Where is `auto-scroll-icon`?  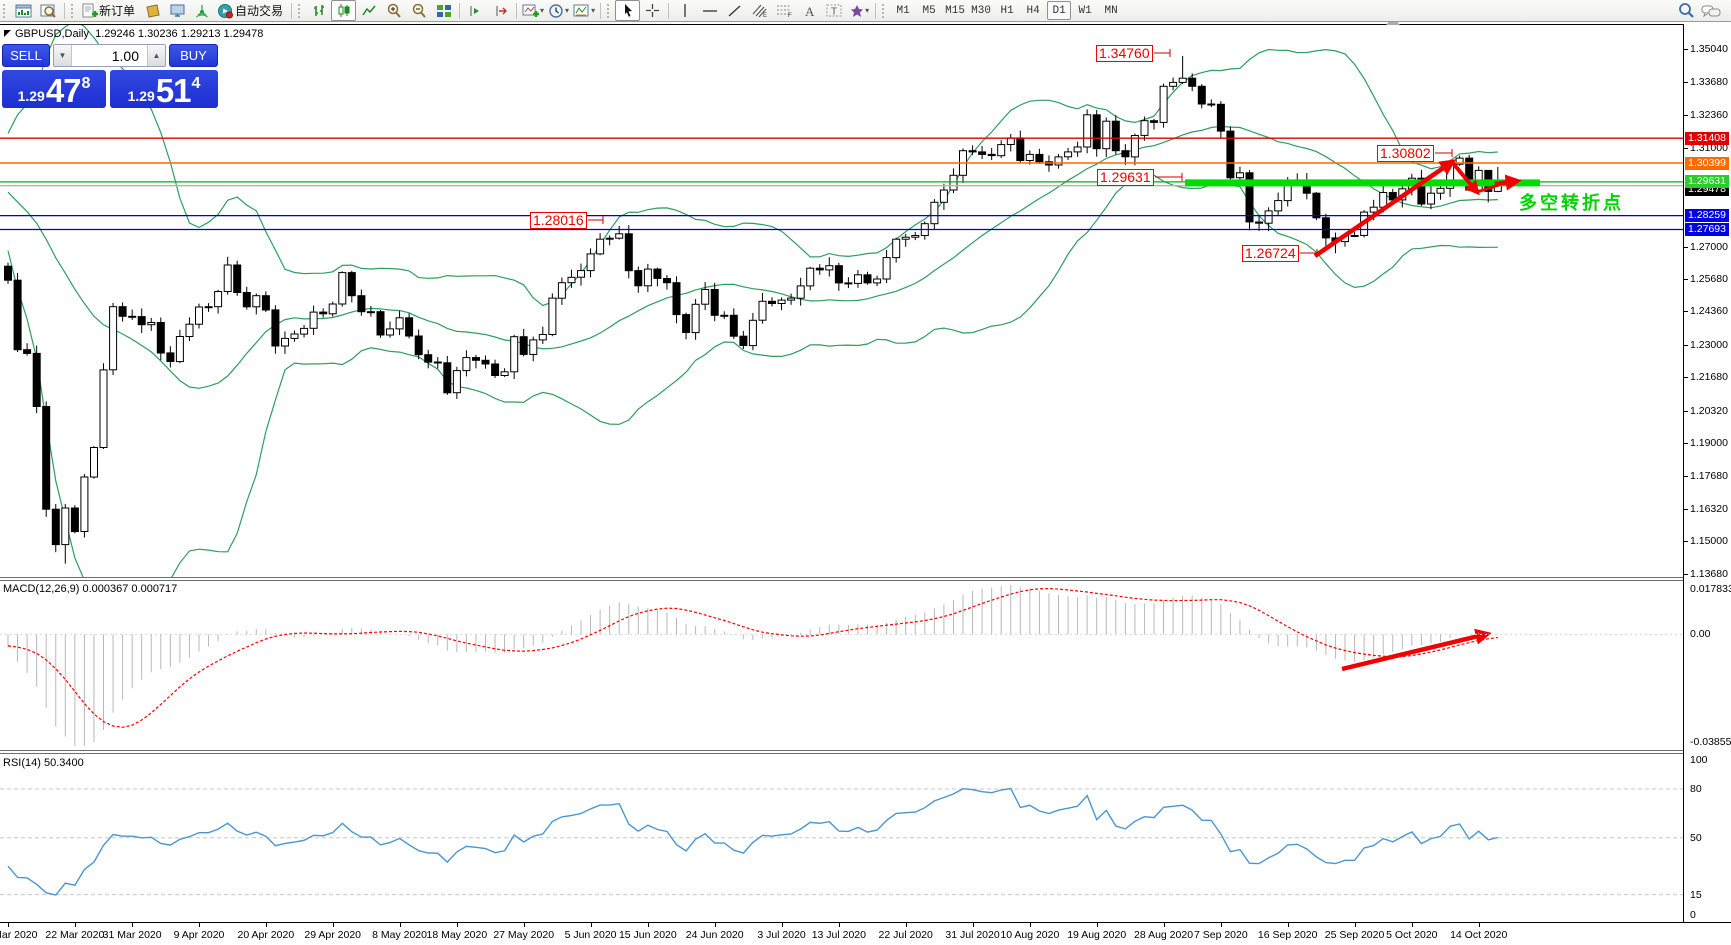 auto-scroll-icon is located at coordinates (476, 11).